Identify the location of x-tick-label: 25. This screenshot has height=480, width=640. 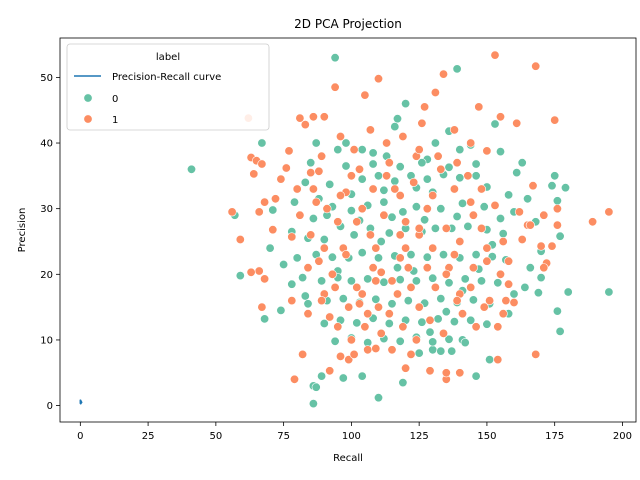
(148, 436).